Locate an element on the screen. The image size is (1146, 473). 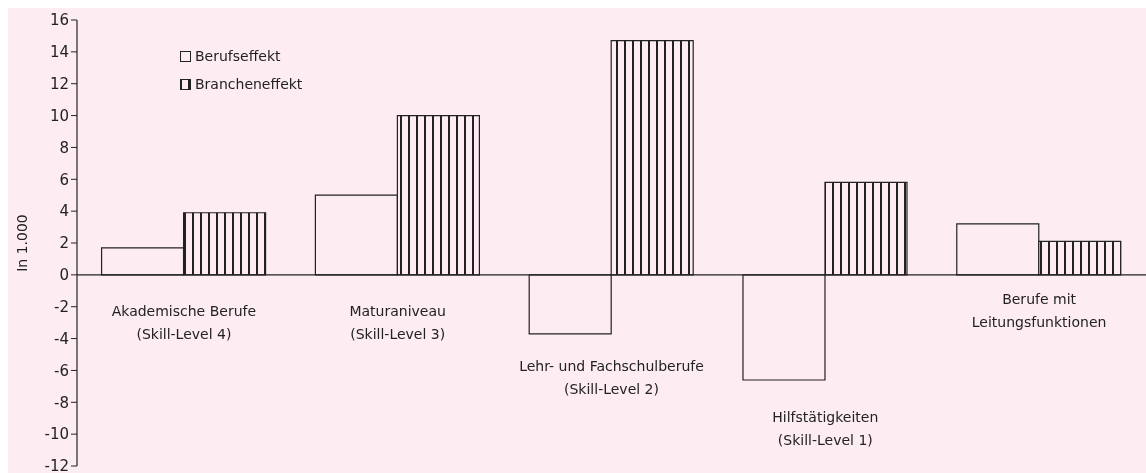
legend-label: Berufseffekt is located at coordinates (238, 56).